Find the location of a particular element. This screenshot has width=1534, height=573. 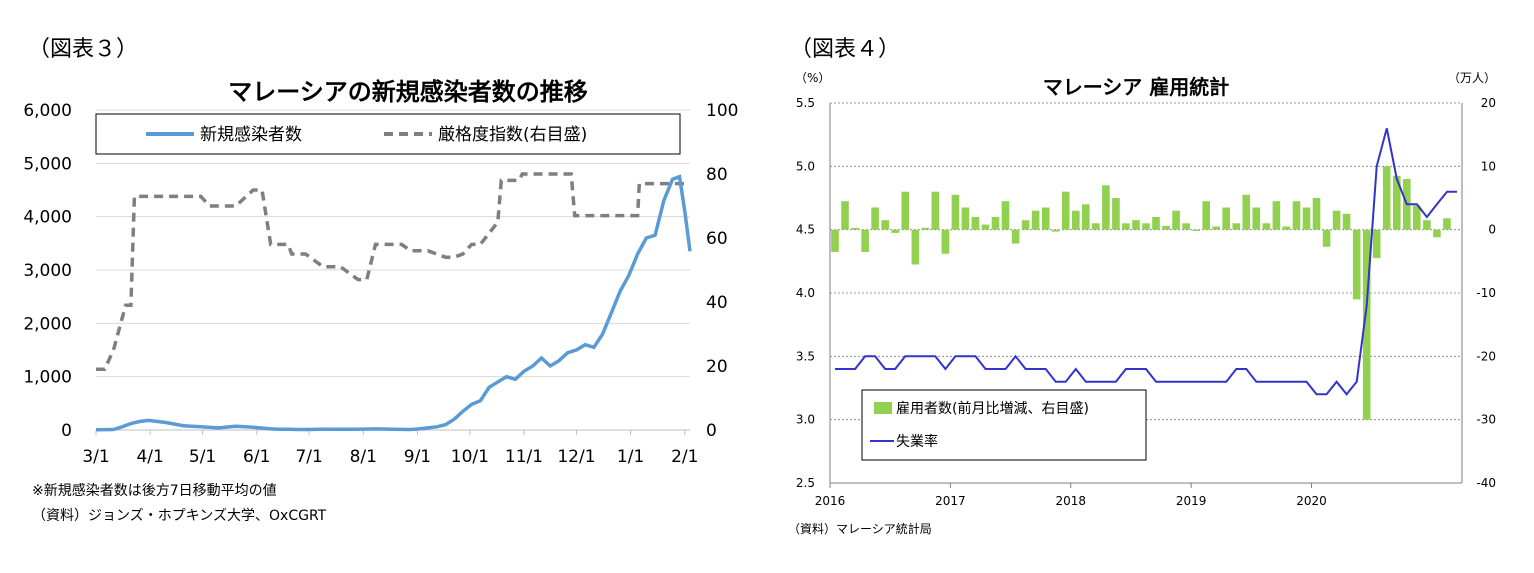

y2-tick-label: -40 is located at coordinates (1486, 483).